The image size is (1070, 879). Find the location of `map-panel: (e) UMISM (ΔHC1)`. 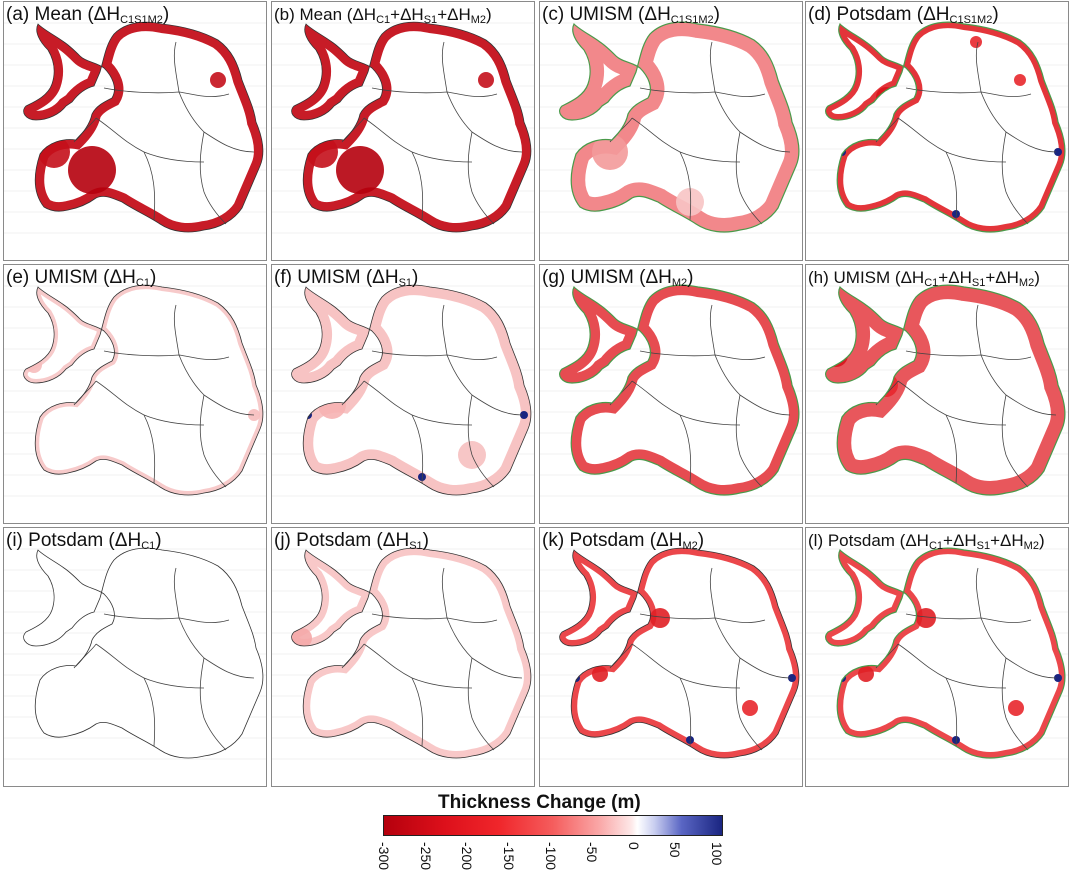

map-panel: (e) UMISM (ΔHC1) is located at coordinates (135, 394).